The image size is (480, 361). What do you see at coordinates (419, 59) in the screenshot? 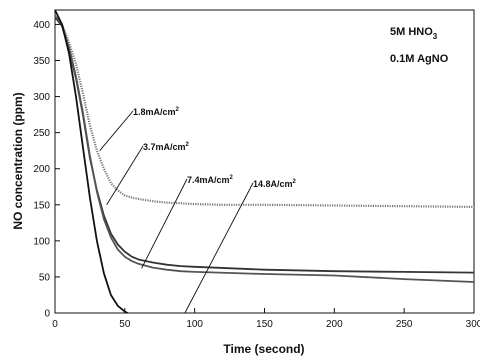
I see `legend-line-2: 0.1M AgNO` at bounding box center [419, 59].